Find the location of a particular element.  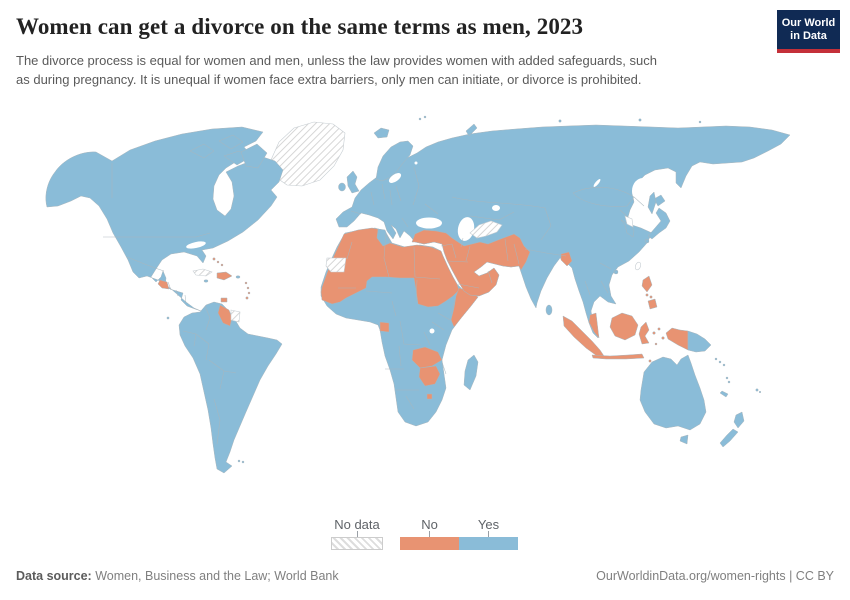

region-western-sahara is located at coordinates (336, 265).